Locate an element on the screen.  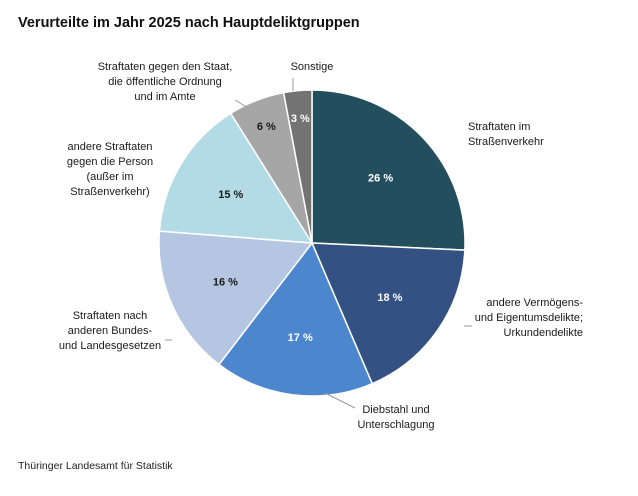
value-labels: 26 % 18 % 17 % 16 % 15 % 6 % 3 % is located at coordinates (308, 228).